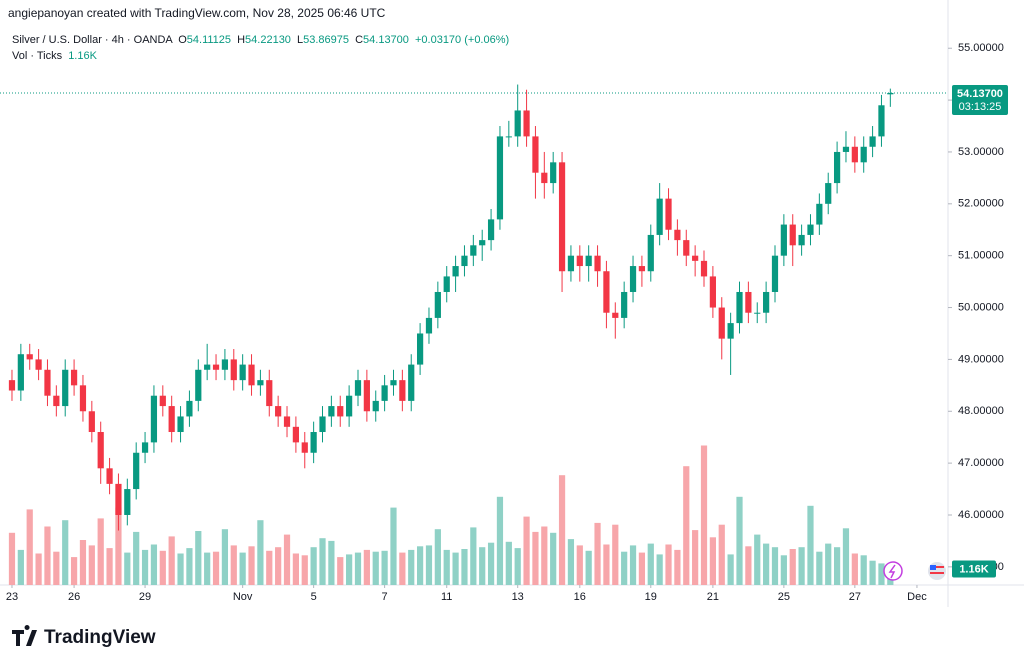 This screenshot has height=670, width=1024. What do you see at coordinates (55, 56) in the screenshot?
I see `volume-legend: Vol · Ticks 1.16K` at bounding box center [55, 56].